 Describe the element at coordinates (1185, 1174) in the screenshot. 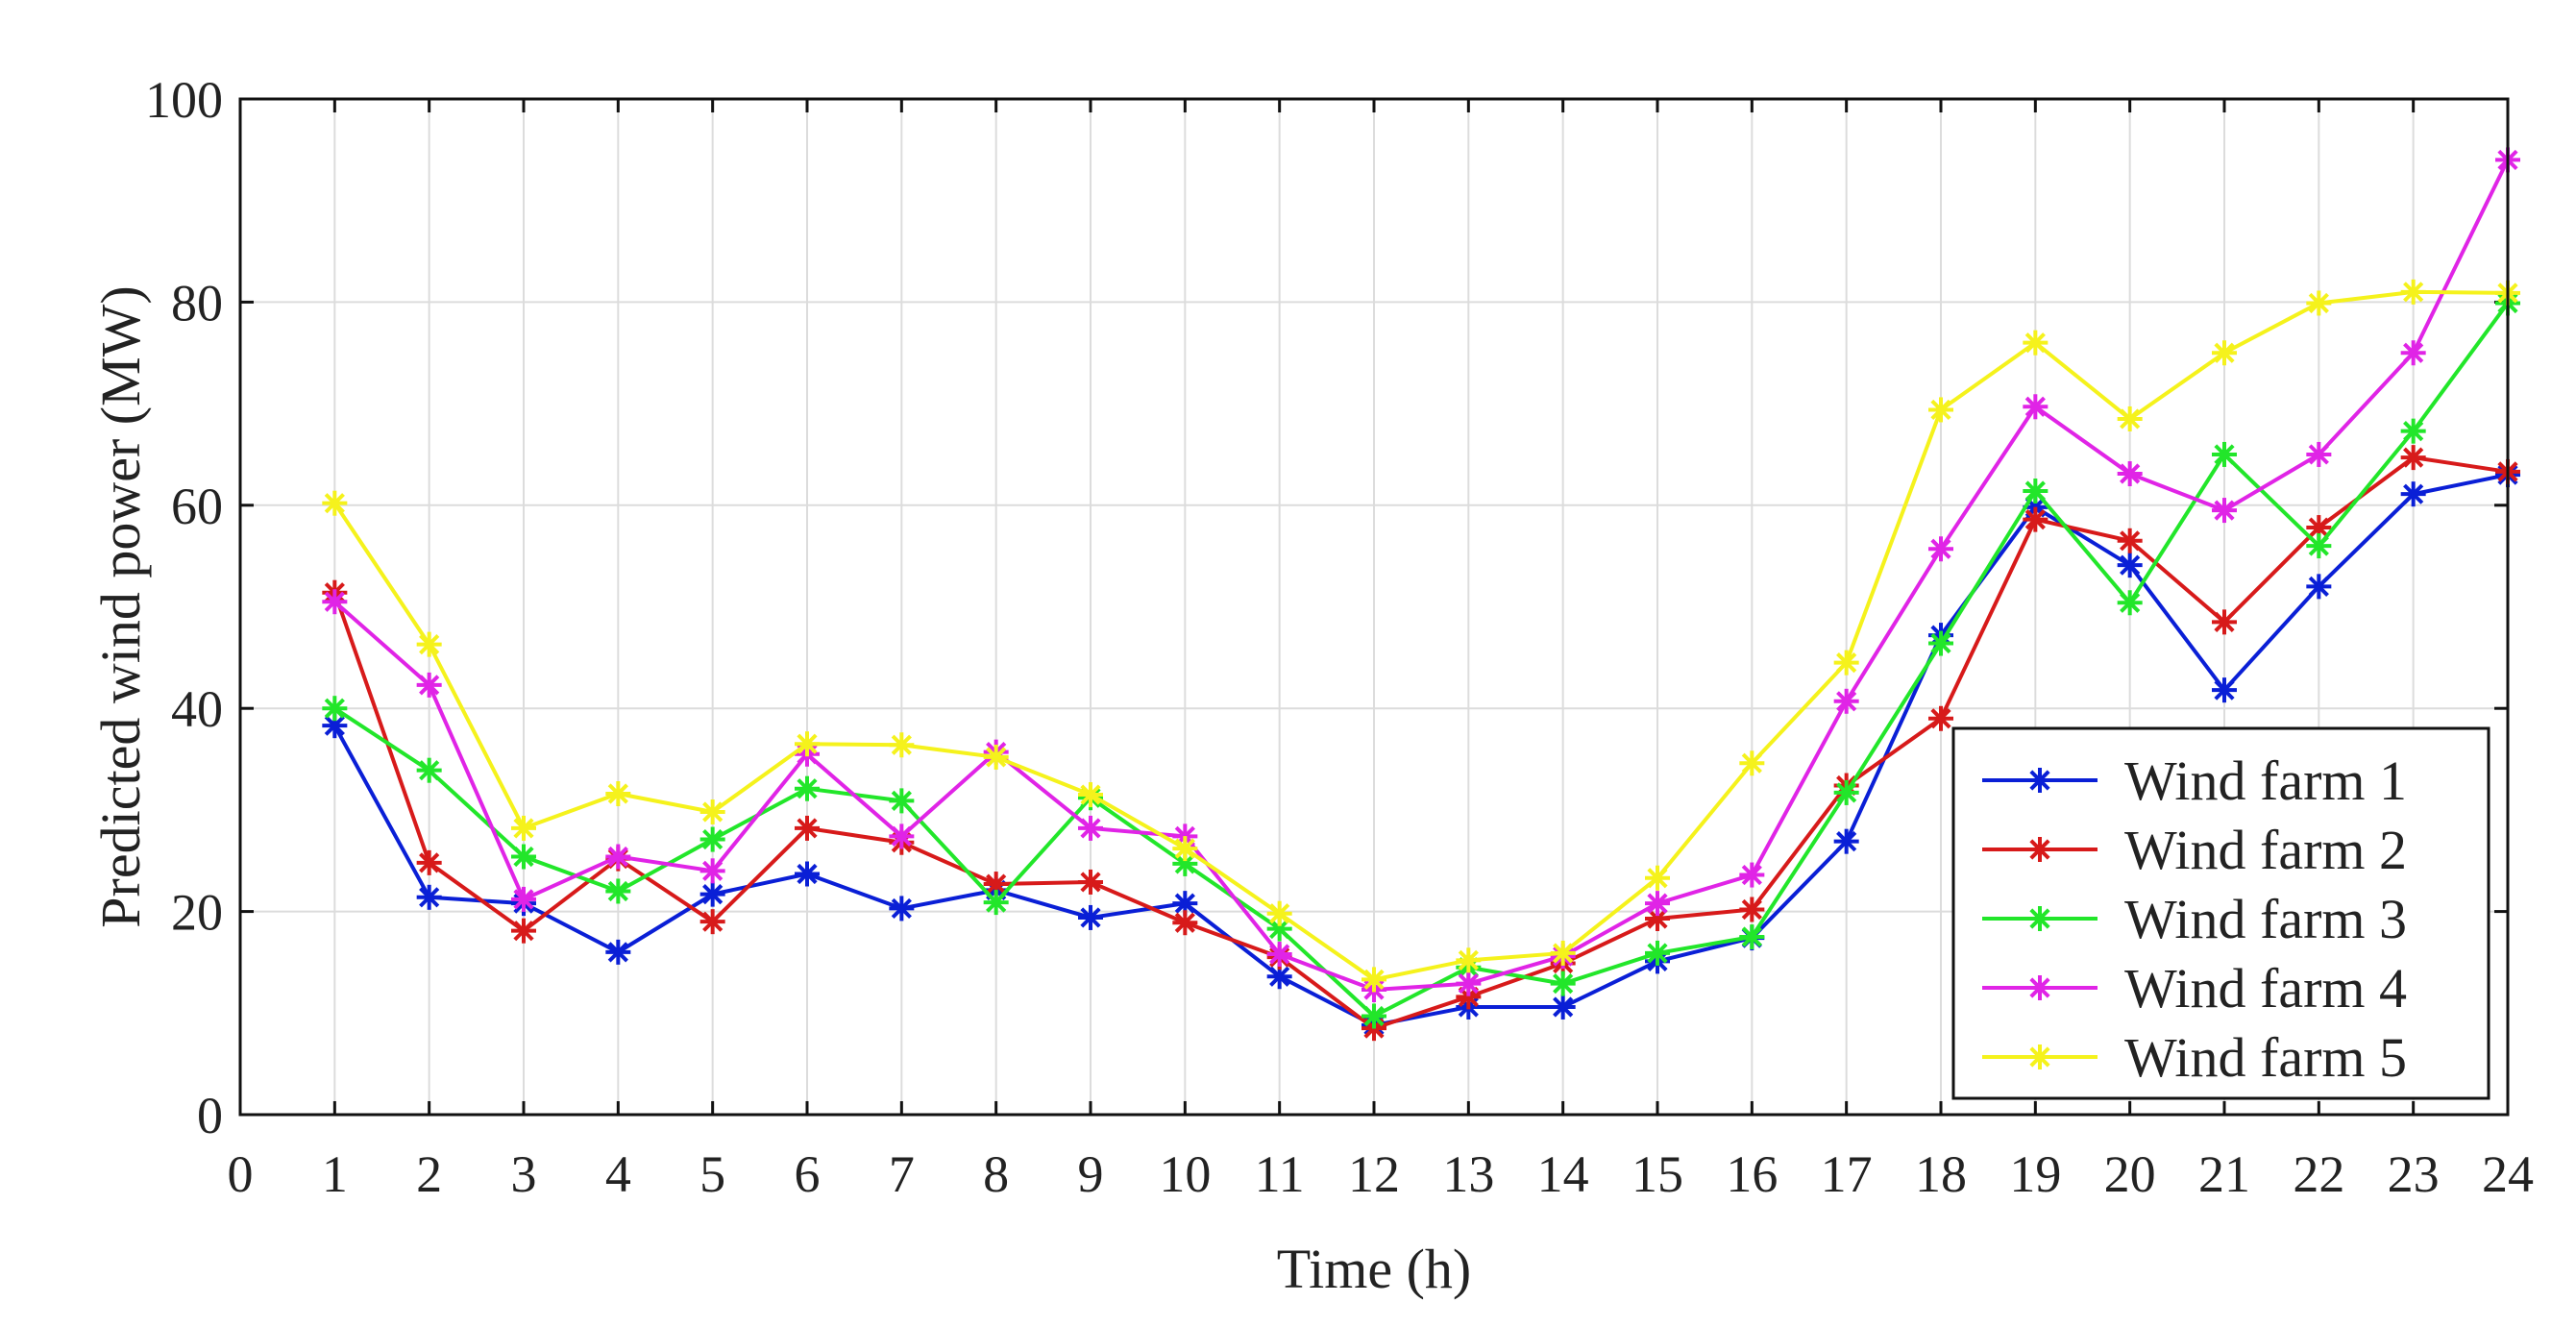

I see `x-tick-label: 10` at that location.